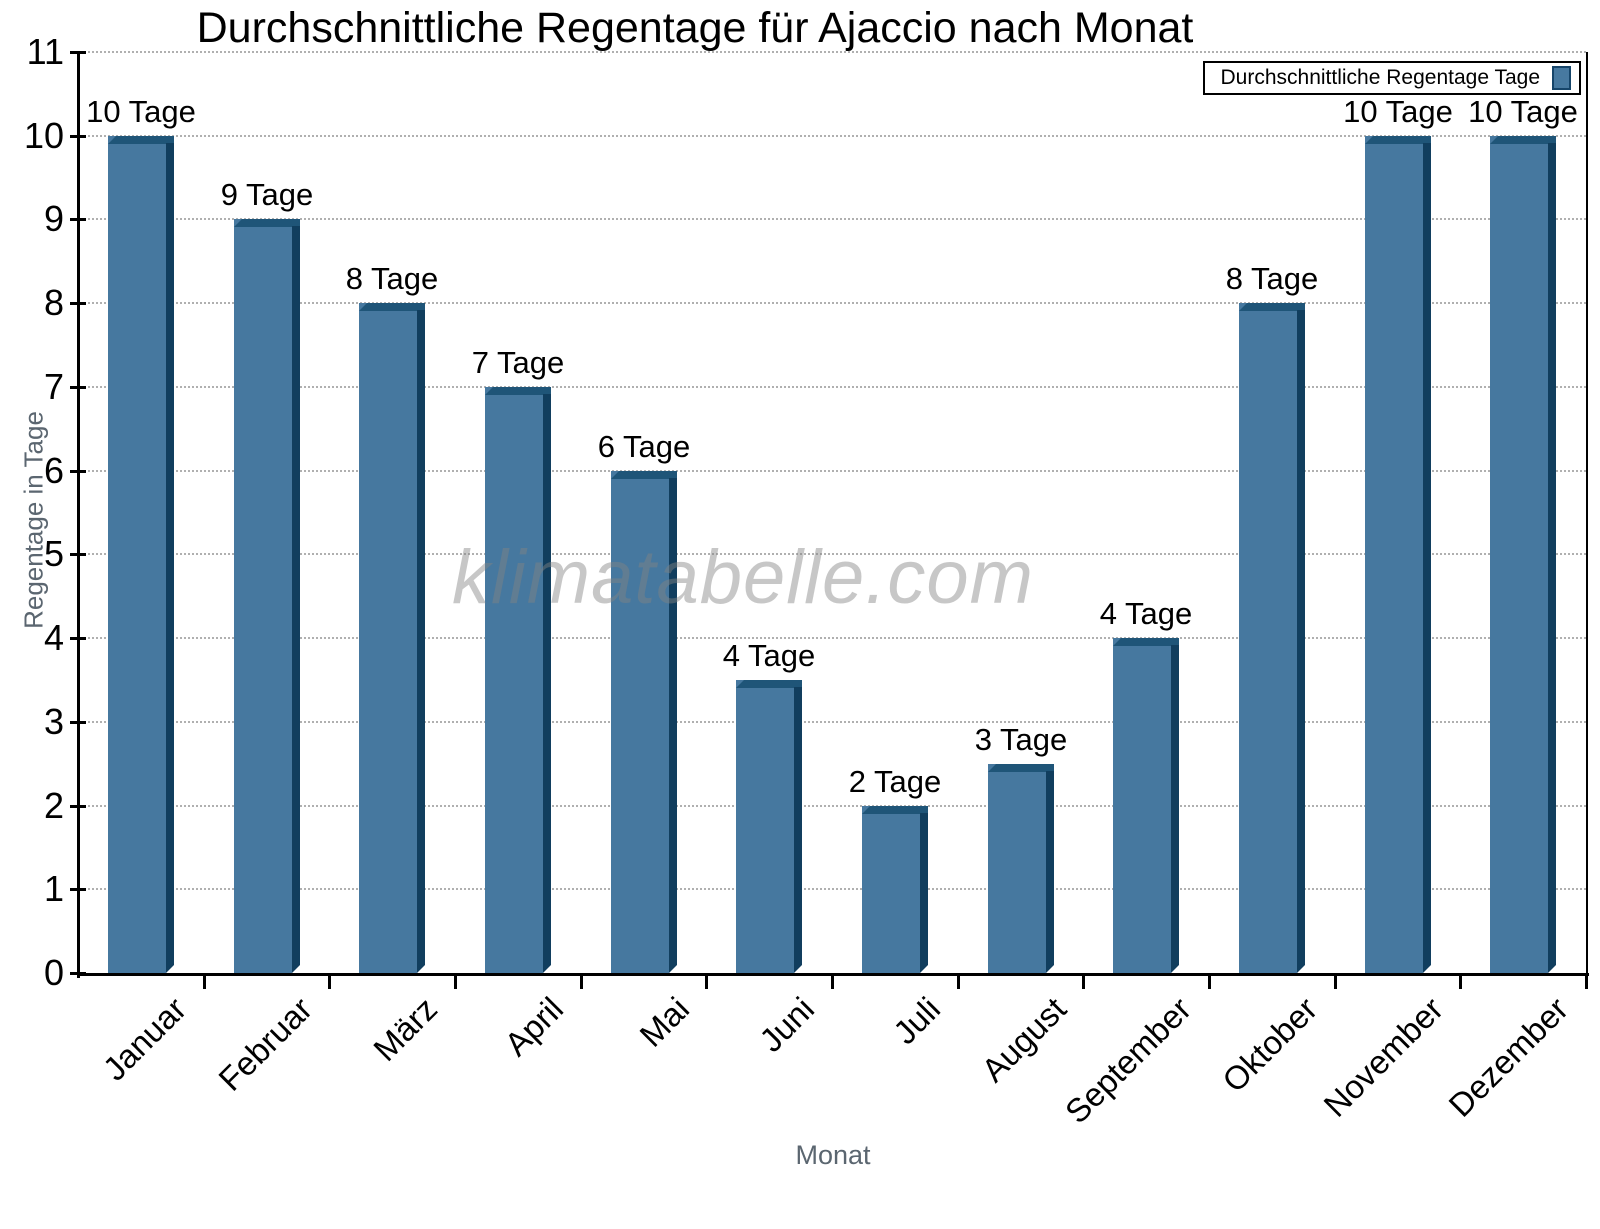 The image size is (1600, 1229). I want to click on y-tick-label: 9, so click(53, 219).